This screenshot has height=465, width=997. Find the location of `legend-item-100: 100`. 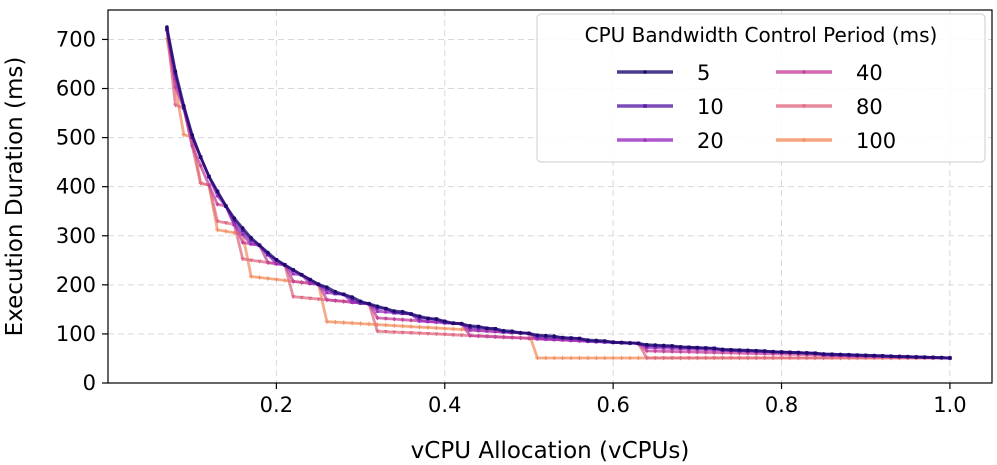

legend-item-100: 100 is located at coordinates (836, 141).